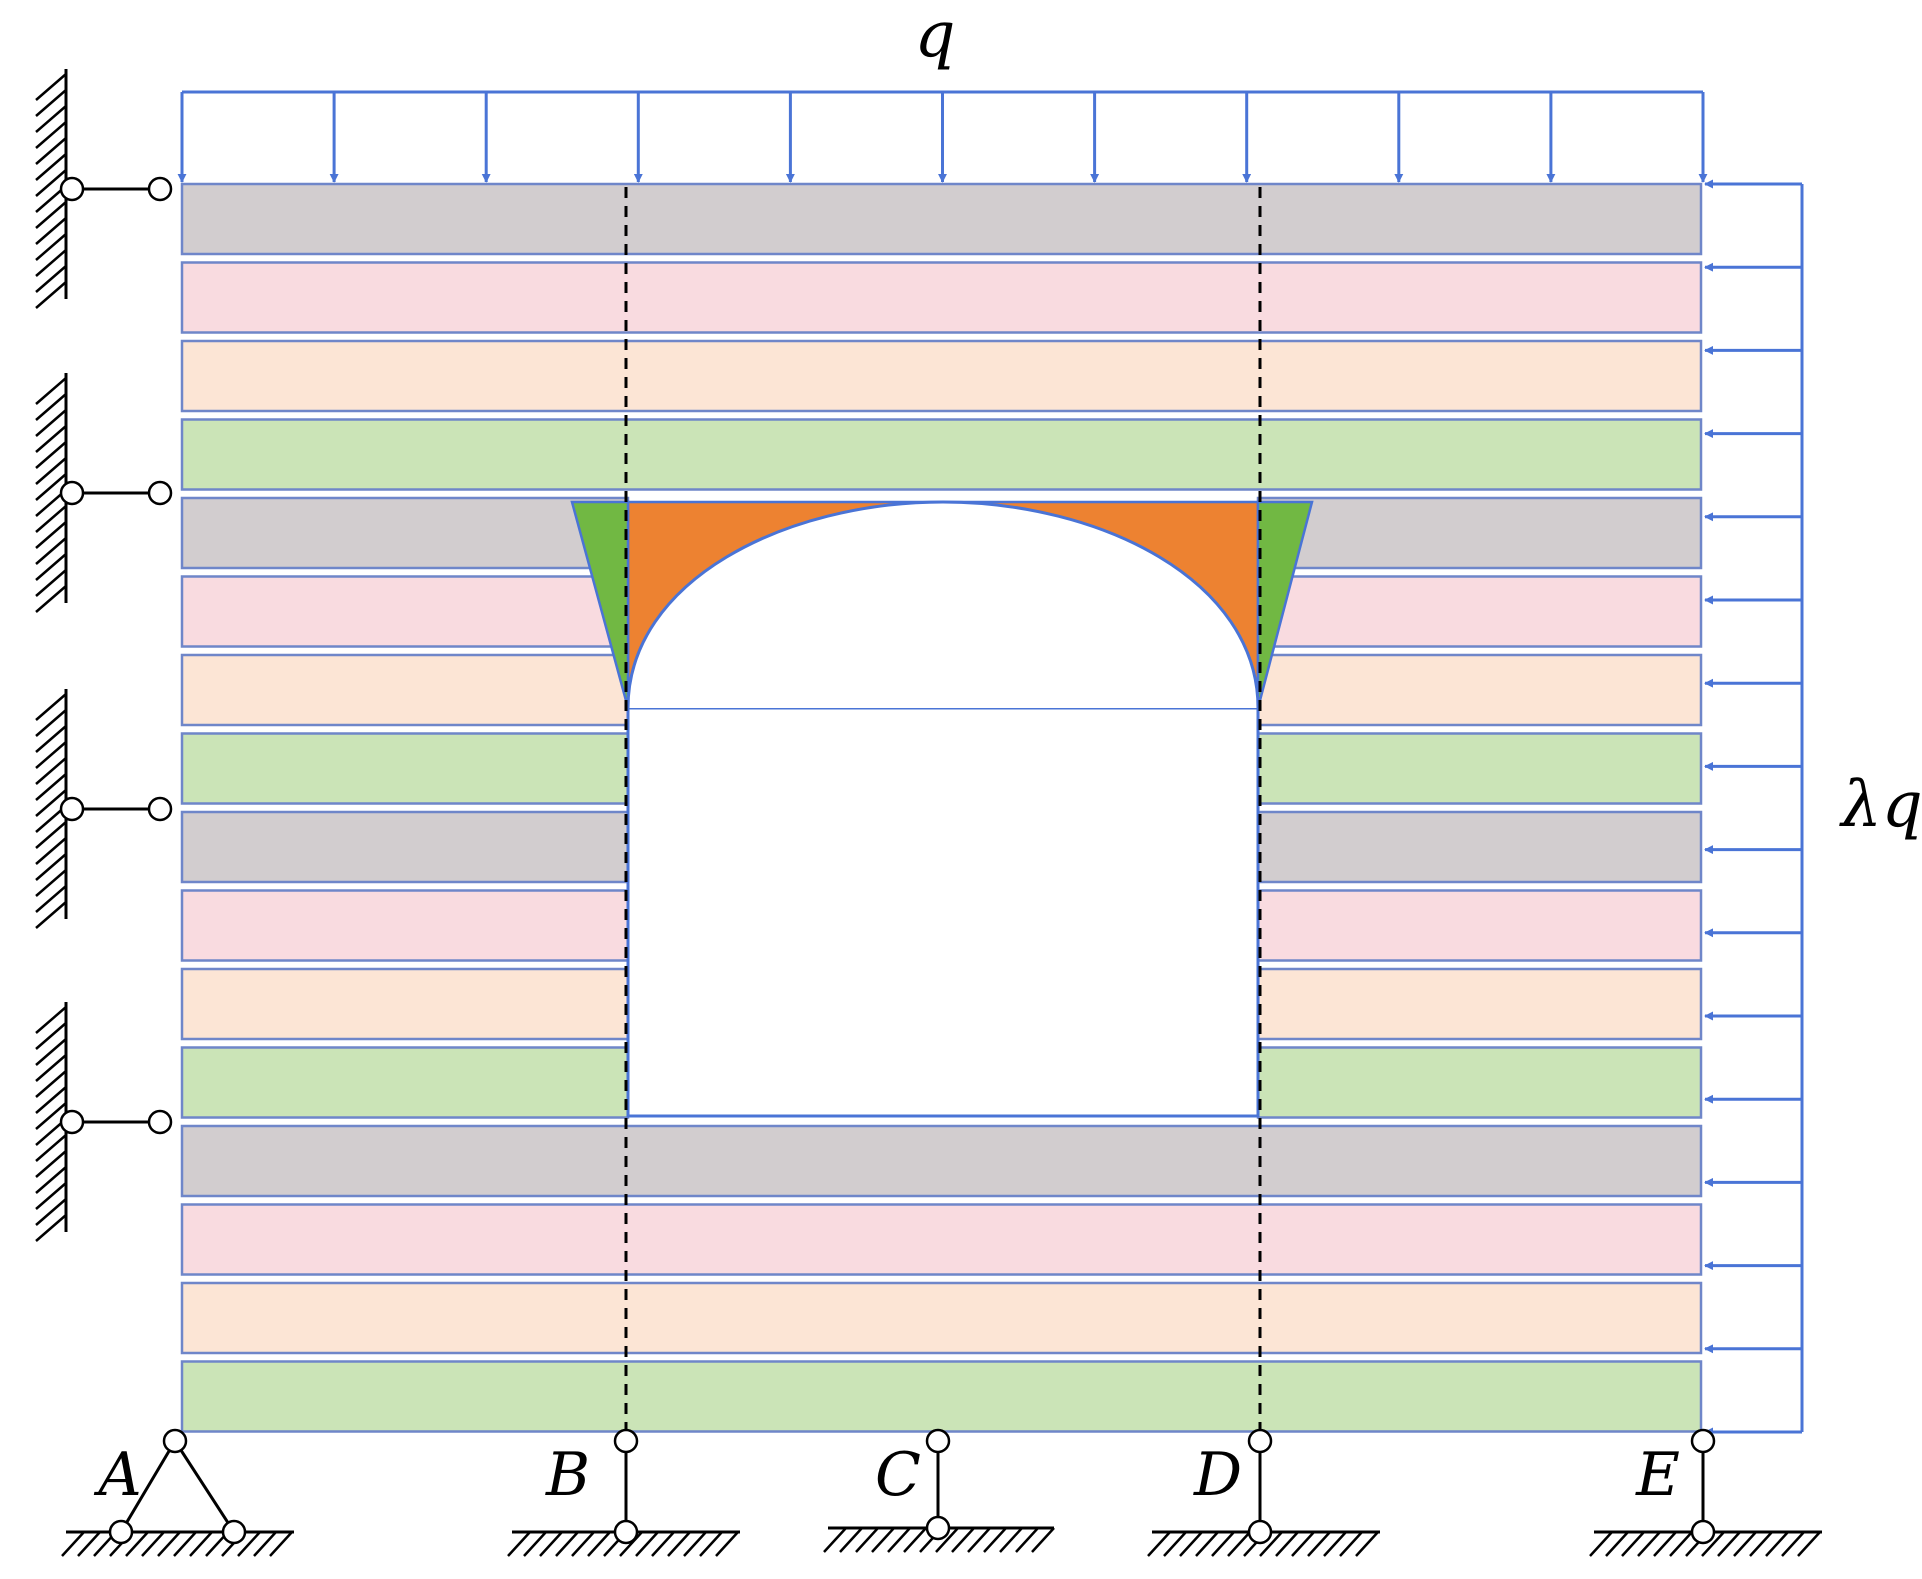 Image resolution: width=1922 pixels, height=1579 pixels. Describe the element at coordinates (117, 1475) in the screenshot. I see `support-label-a: A` at that location.